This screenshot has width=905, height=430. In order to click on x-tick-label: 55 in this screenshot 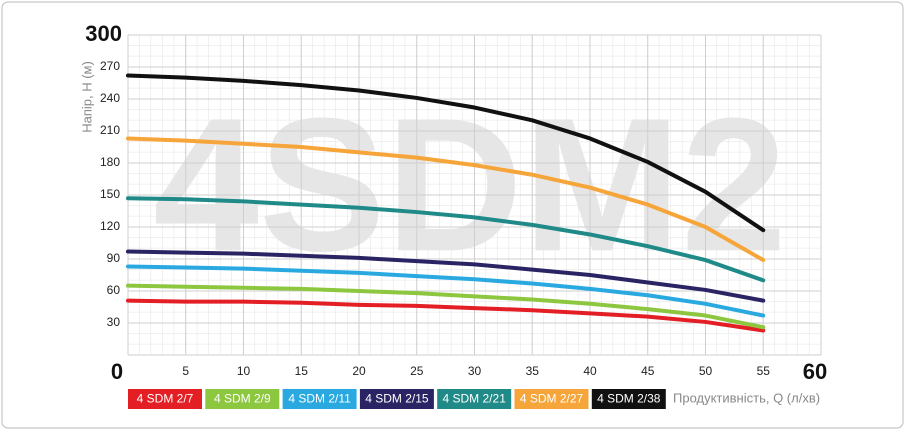, I will do `click(764, 371)`.